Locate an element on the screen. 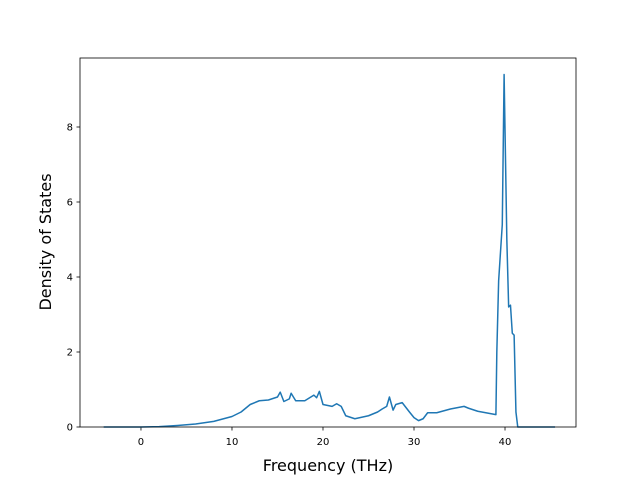 Image resolution: width=640 pixels, height=480 pixels. y-tick-label: 8 is located at coordinates (70, 128).